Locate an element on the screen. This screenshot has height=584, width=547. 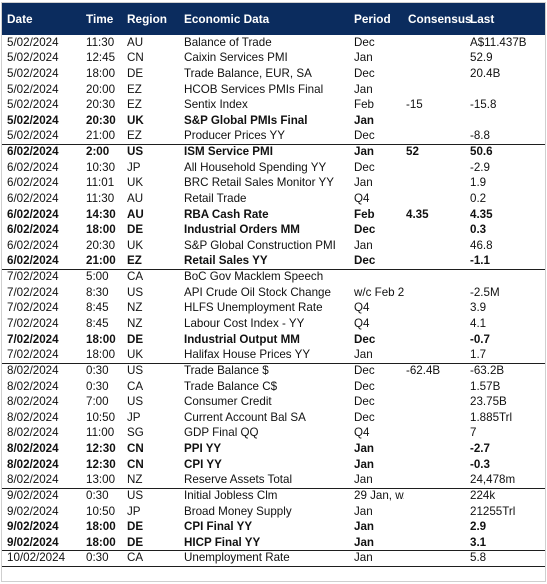
cell-economic-data: Initial Jobless Clm is located at coordinates (263, 495).